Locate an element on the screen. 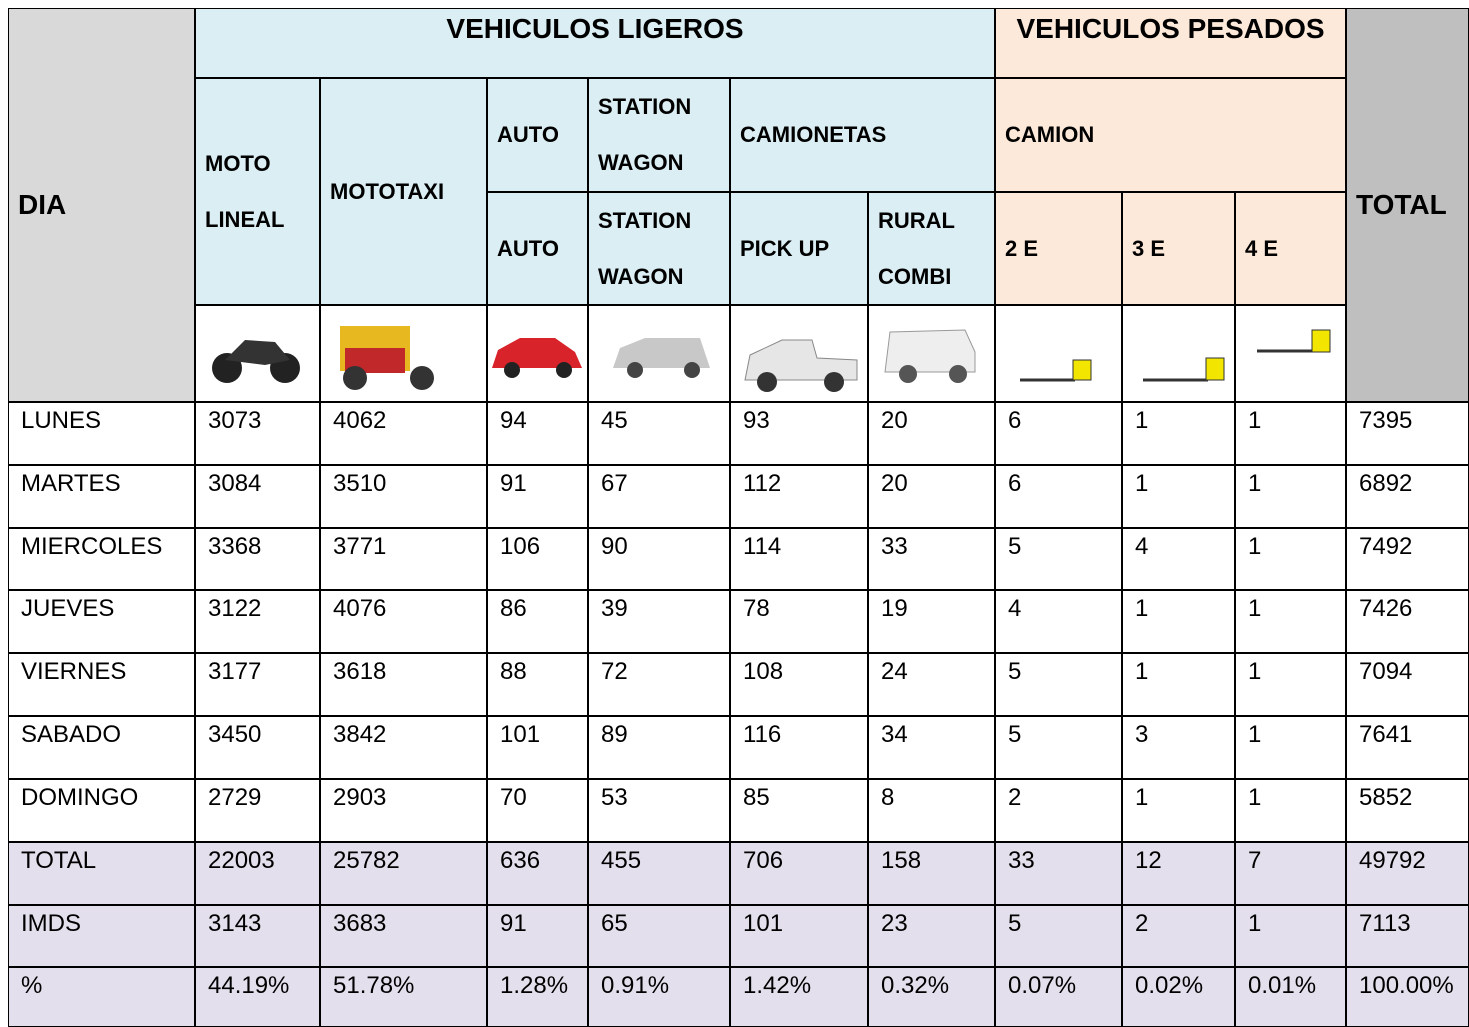  data-cell: 7113 is located at coordinates (1407, 936).